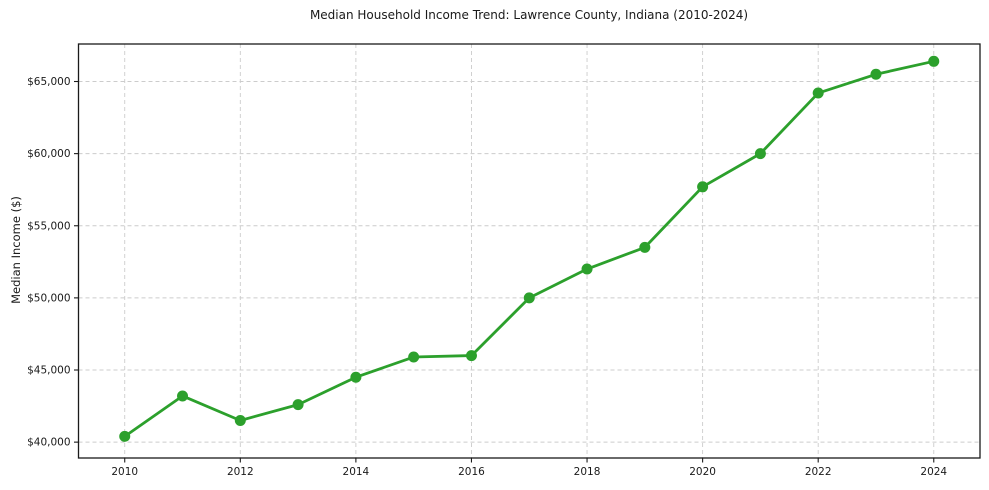 This screenshot has height=490, width=989. Describe the element at coordinates (48, 443) in the screenshot. I see `y-tick-label: $40,000` at that location.